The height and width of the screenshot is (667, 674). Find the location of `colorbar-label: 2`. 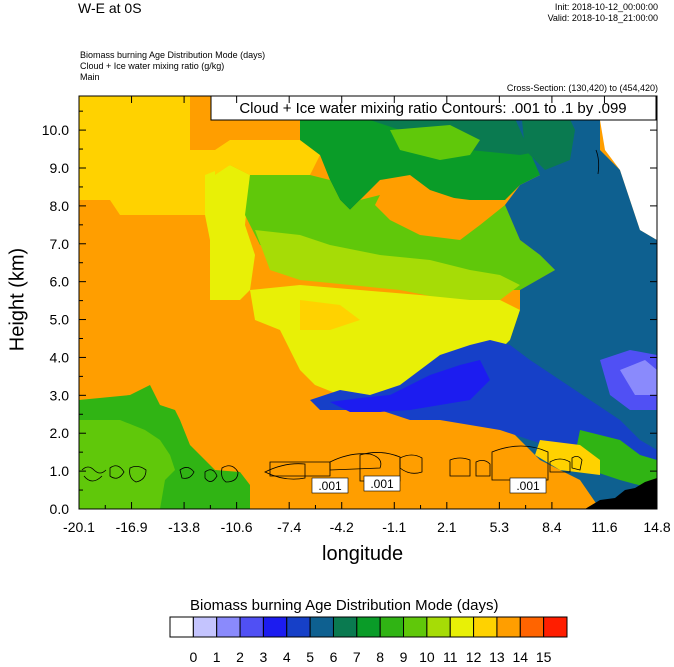

colorbar-label: 2 is located at coordinates (240, 657).